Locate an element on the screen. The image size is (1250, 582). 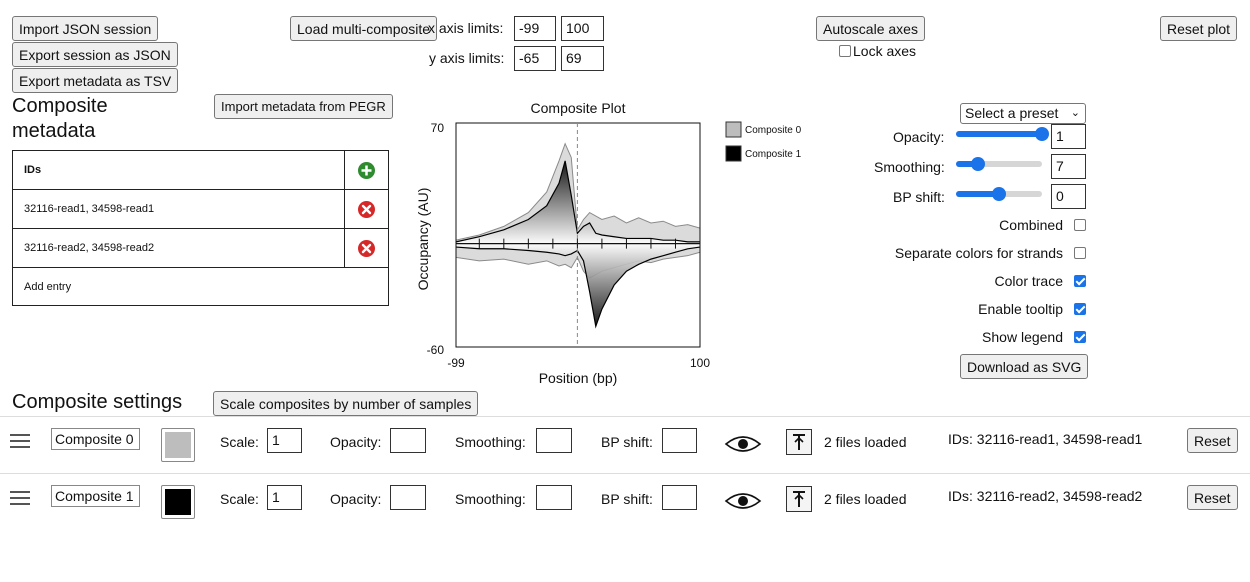
scale-composites-button: Scale composites by number of samples is located at coordinates (346, 403).